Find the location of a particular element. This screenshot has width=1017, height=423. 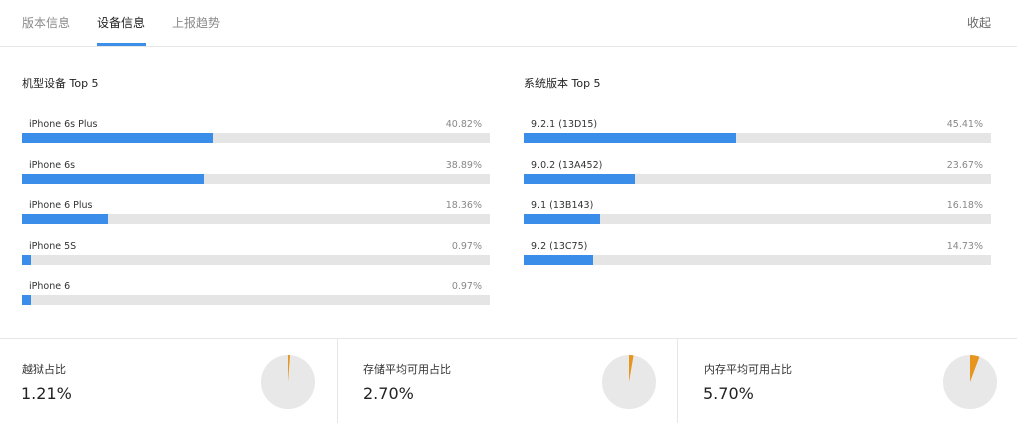

active-tab-indicator is located at coordinates (121, 44).